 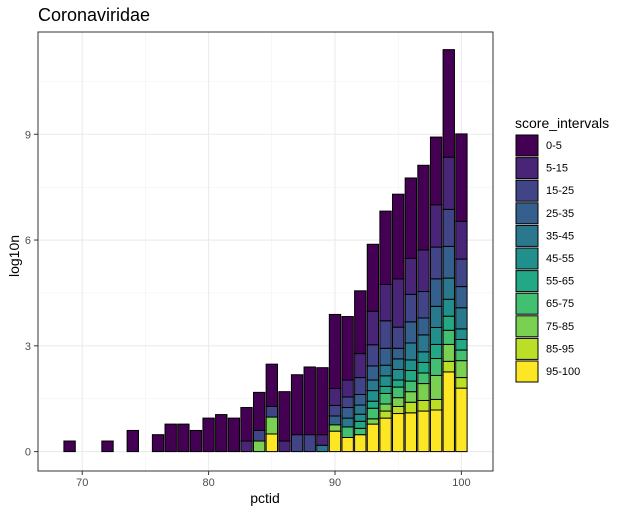 I want to click on legend-item: 95-100, so click(x=547, y=371).